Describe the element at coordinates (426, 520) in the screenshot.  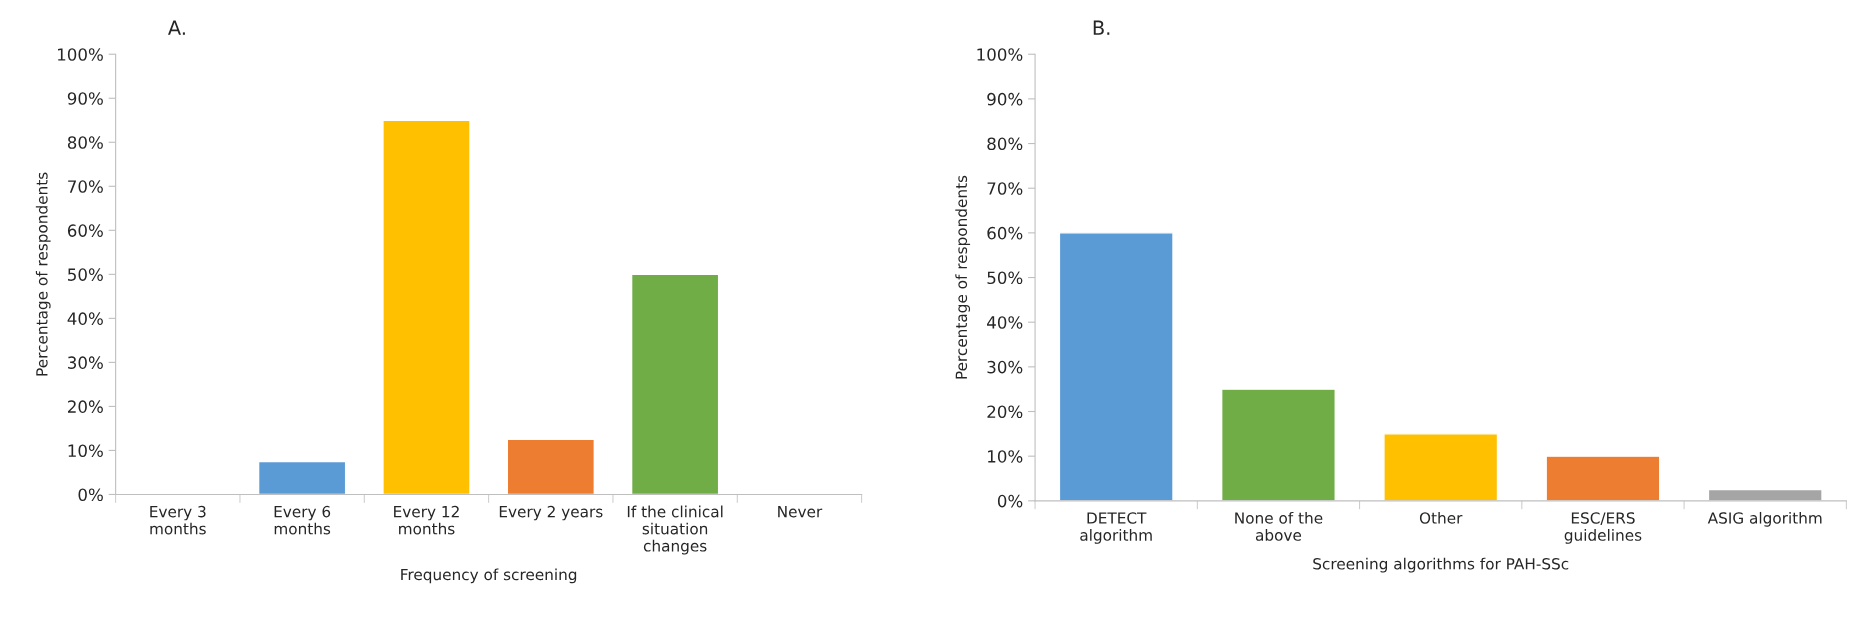
I see `x-tick-label: Every 12 months` at that location.